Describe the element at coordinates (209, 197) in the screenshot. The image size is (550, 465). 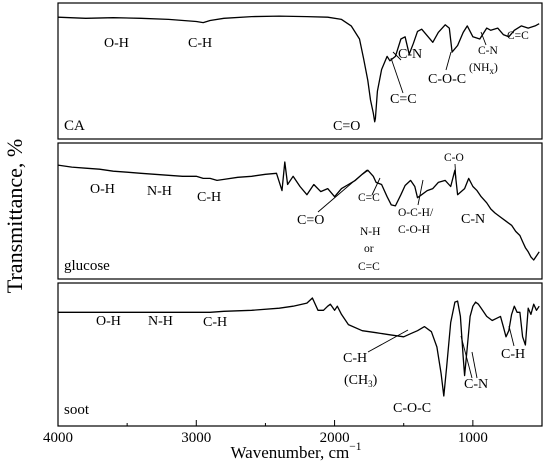
I see `glucose-label-ch: C-H` at that location.